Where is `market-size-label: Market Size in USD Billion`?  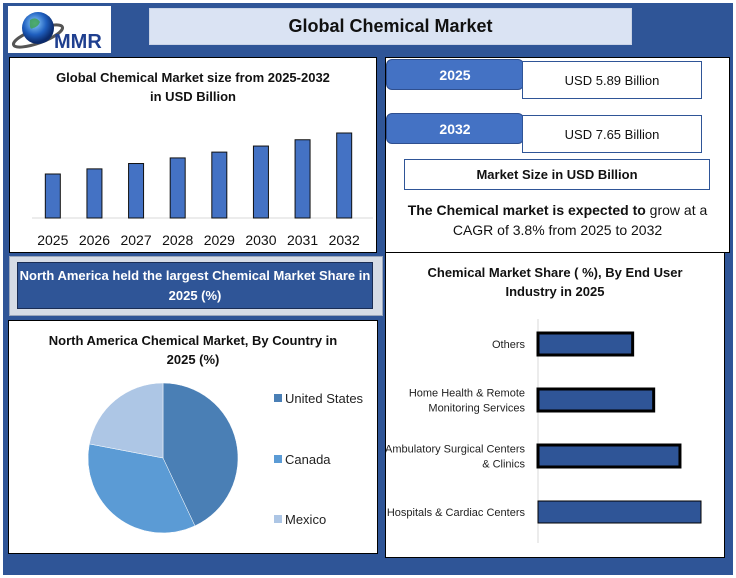 market-size-label: Market Size in USD Billion is located at coordinates (557, 174).